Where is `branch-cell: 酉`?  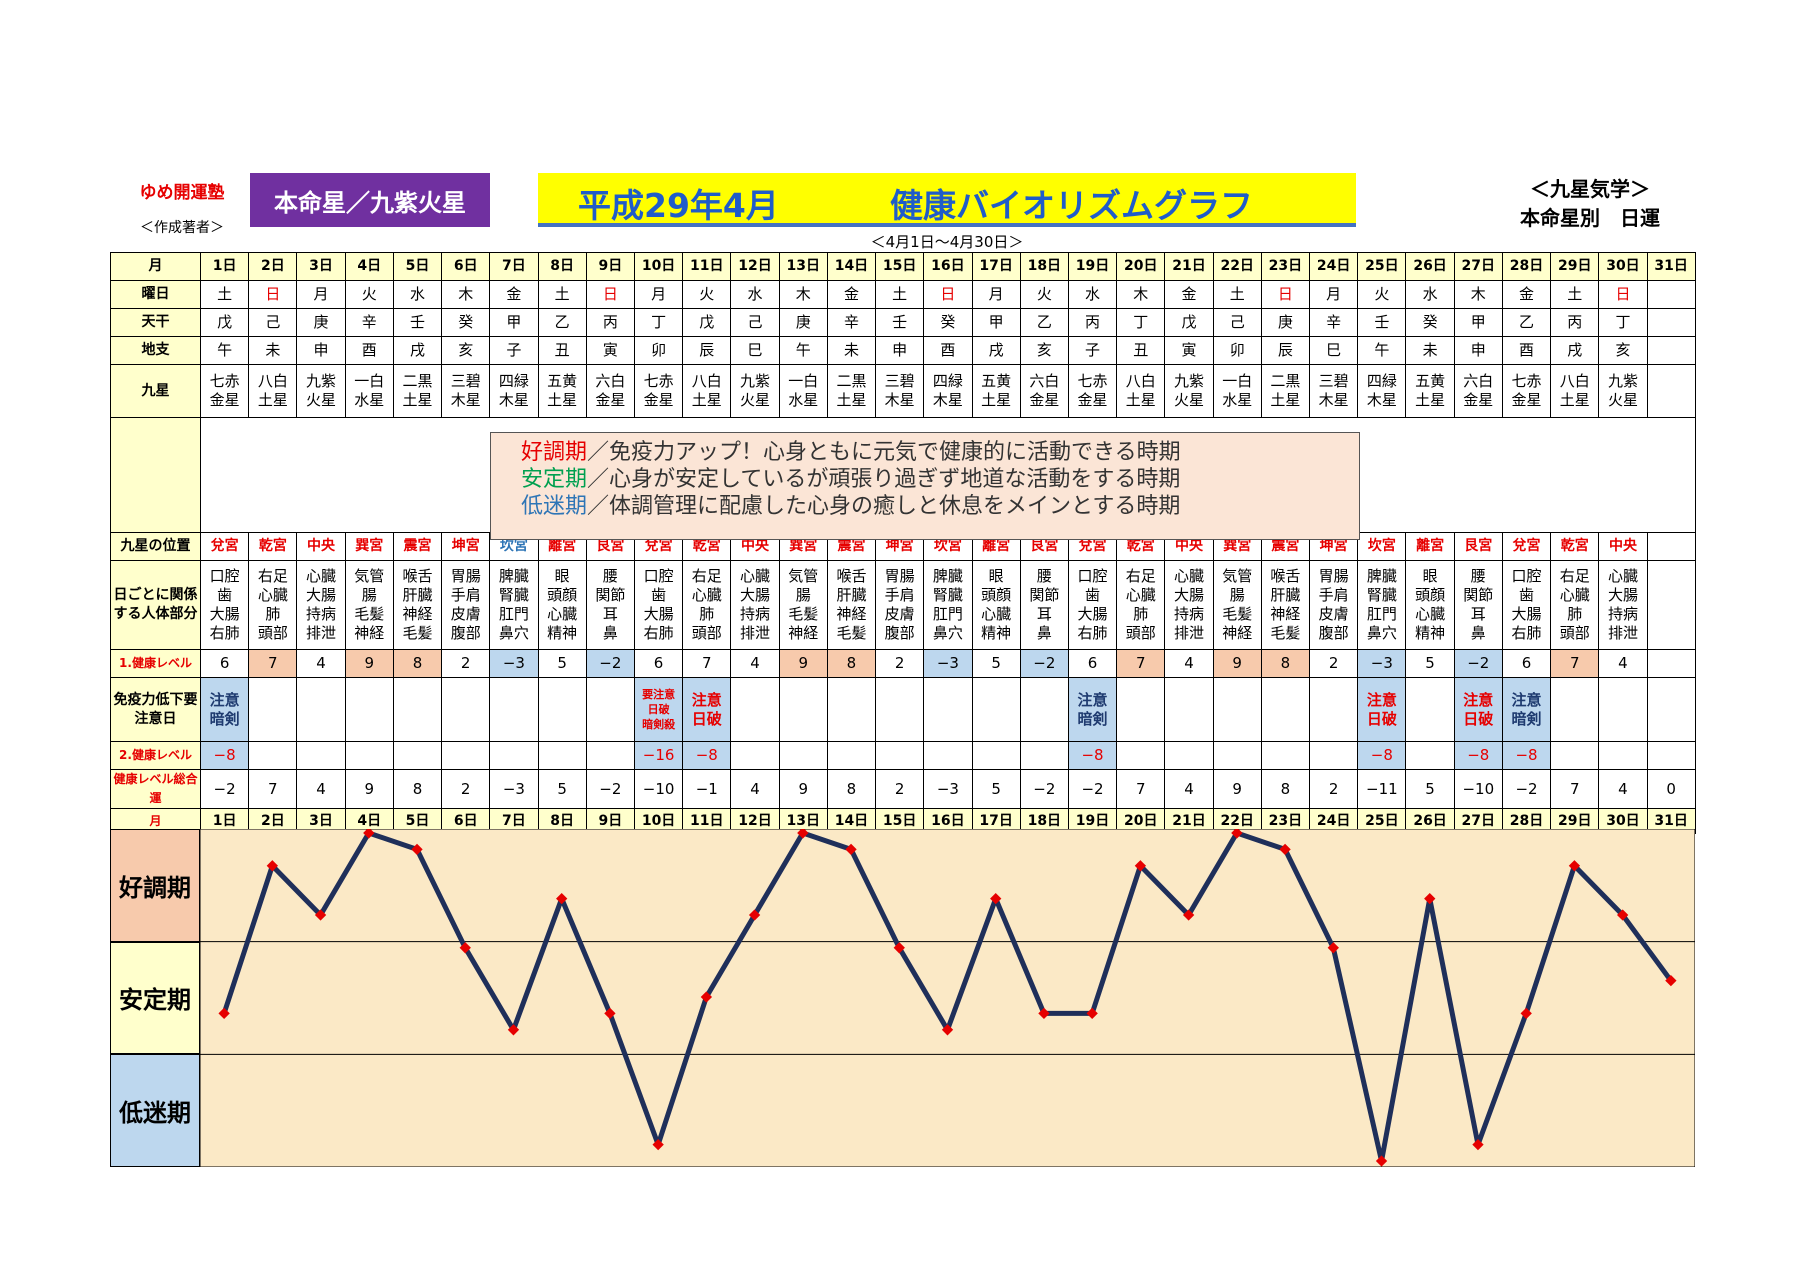
branch-cell: 酉 is located at coordinates (369, 350).